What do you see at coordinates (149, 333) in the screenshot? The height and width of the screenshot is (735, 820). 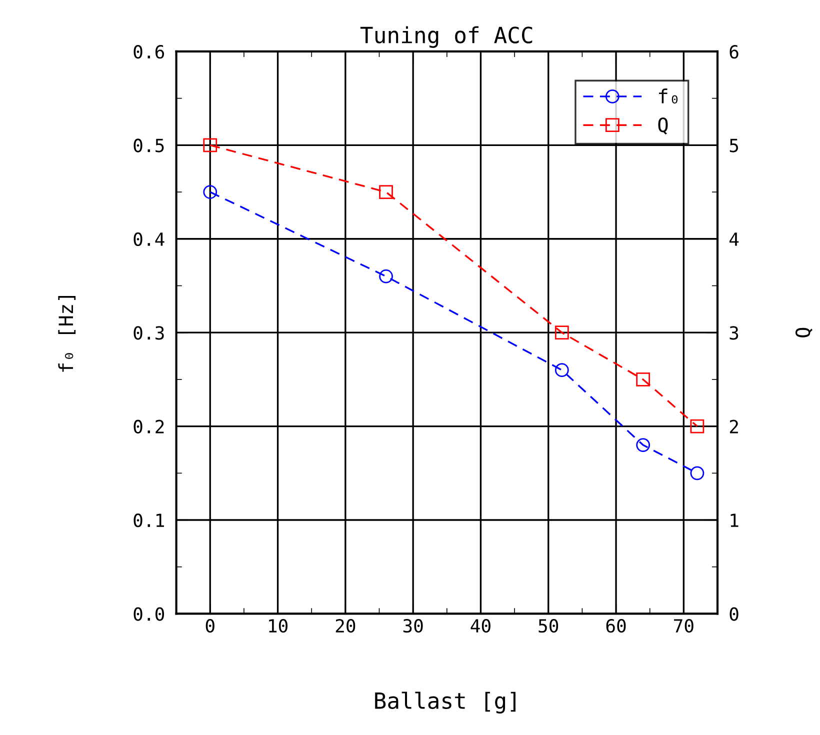 I see `y-tick-label: 0.3` at bounding box center [149, 333].